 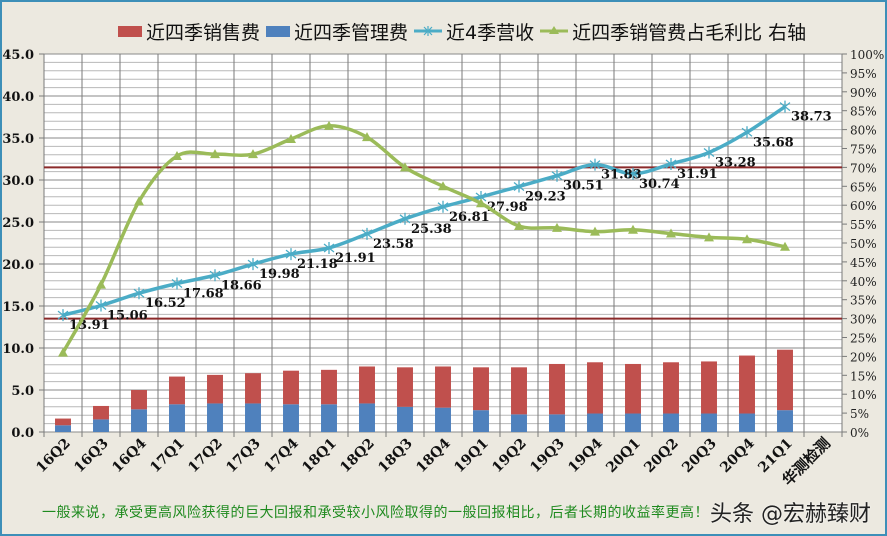 What do you see at coordinates (863, 357) in the screenshot?
I see `right-axis-tick-label: 20%` at bounding box center [863, 357].